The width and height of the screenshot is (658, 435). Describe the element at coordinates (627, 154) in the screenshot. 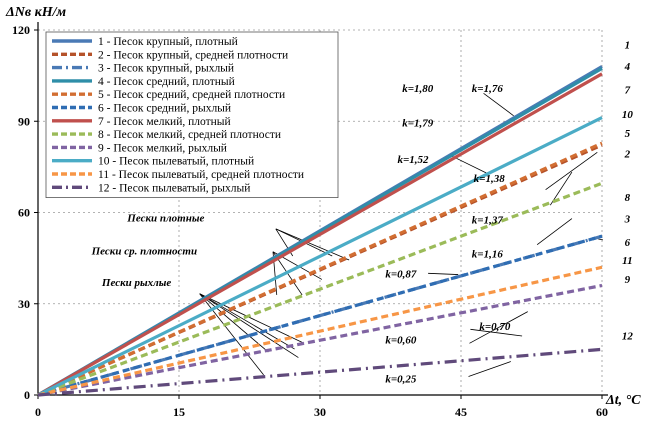

I see `series-end-label: 2` at that location.